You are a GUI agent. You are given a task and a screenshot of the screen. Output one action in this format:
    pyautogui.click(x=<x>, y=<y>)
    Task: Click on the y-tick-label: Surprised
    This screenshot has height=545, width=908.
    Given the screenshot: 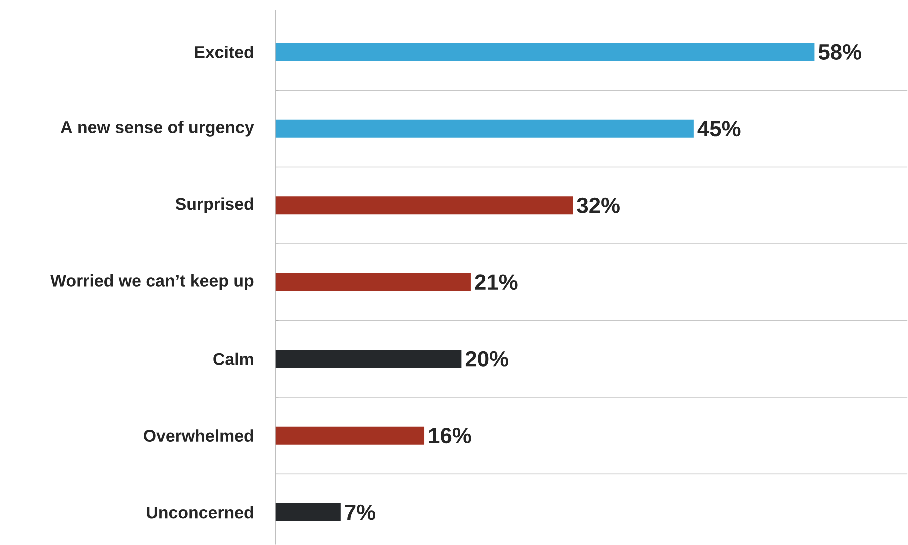 What is the action you would take?
    pyautogui.click(x=215, y=206)
    